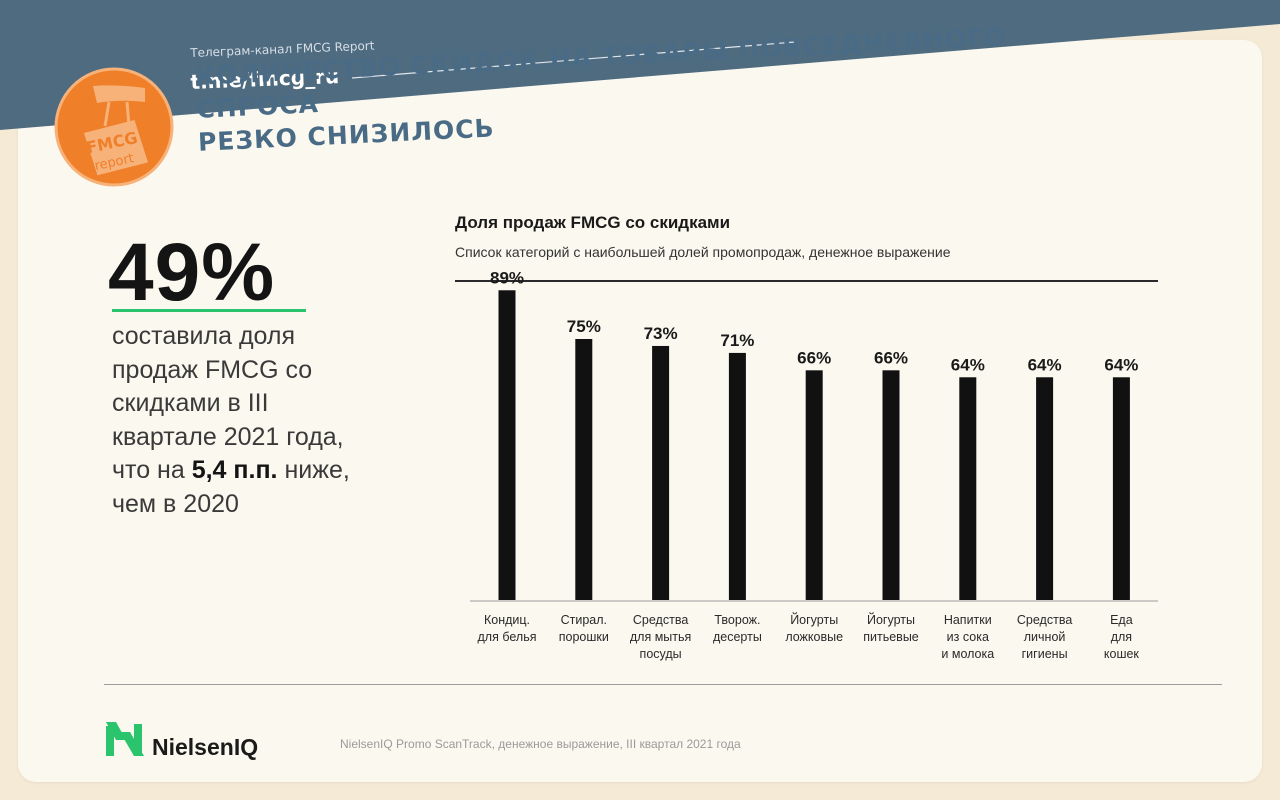  Describe the element at coordinates (661, 654) in the screenshot. I see `category-label-2-line-2: посуды` at that location.